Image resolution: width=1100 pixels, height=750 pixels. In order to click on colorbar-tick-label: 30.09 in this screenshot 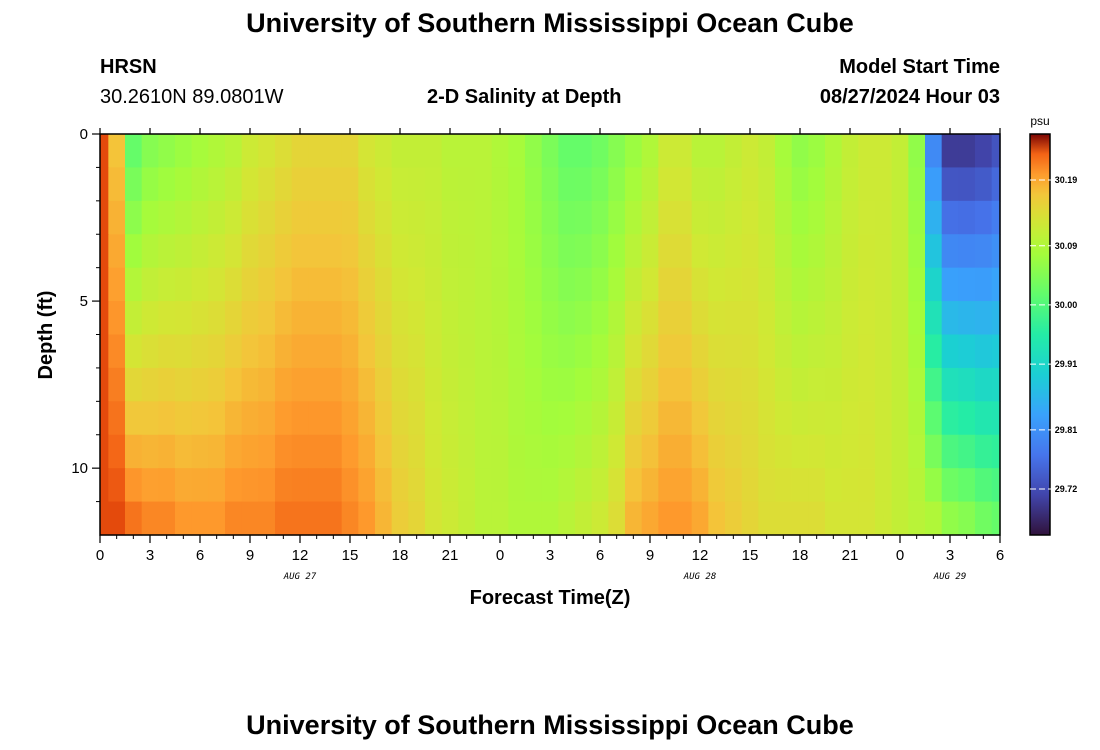, I will do `click(1066, 246)`.